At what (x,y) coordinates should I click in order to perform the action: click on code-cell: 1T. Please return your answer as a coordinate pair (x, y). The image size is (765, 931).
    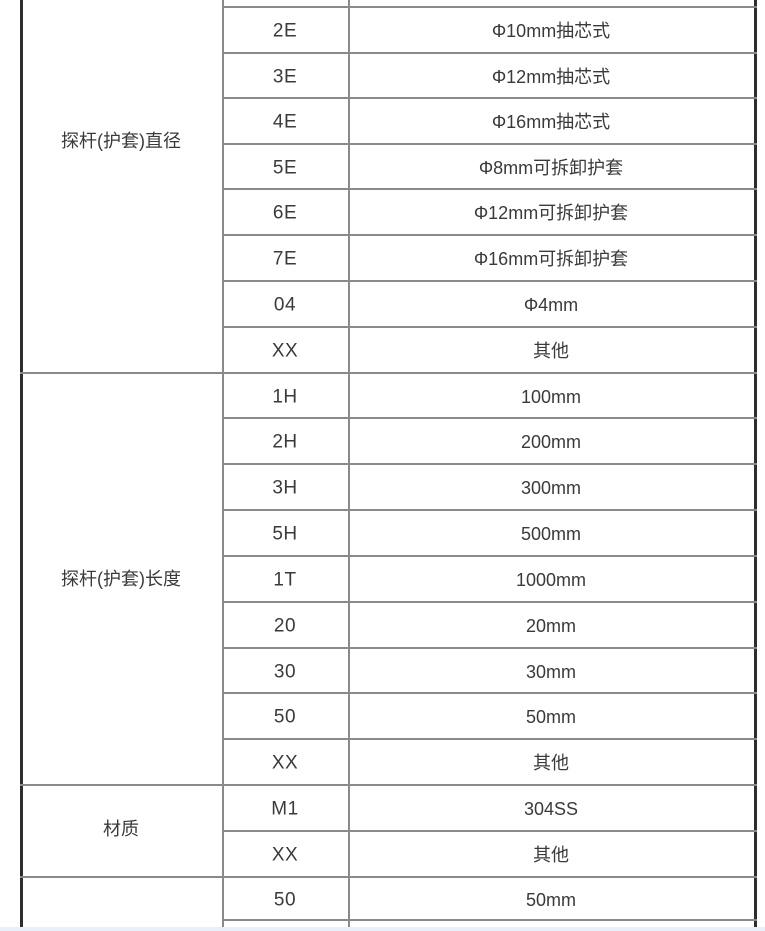
    Looking at the image, I should click on (285, 580).